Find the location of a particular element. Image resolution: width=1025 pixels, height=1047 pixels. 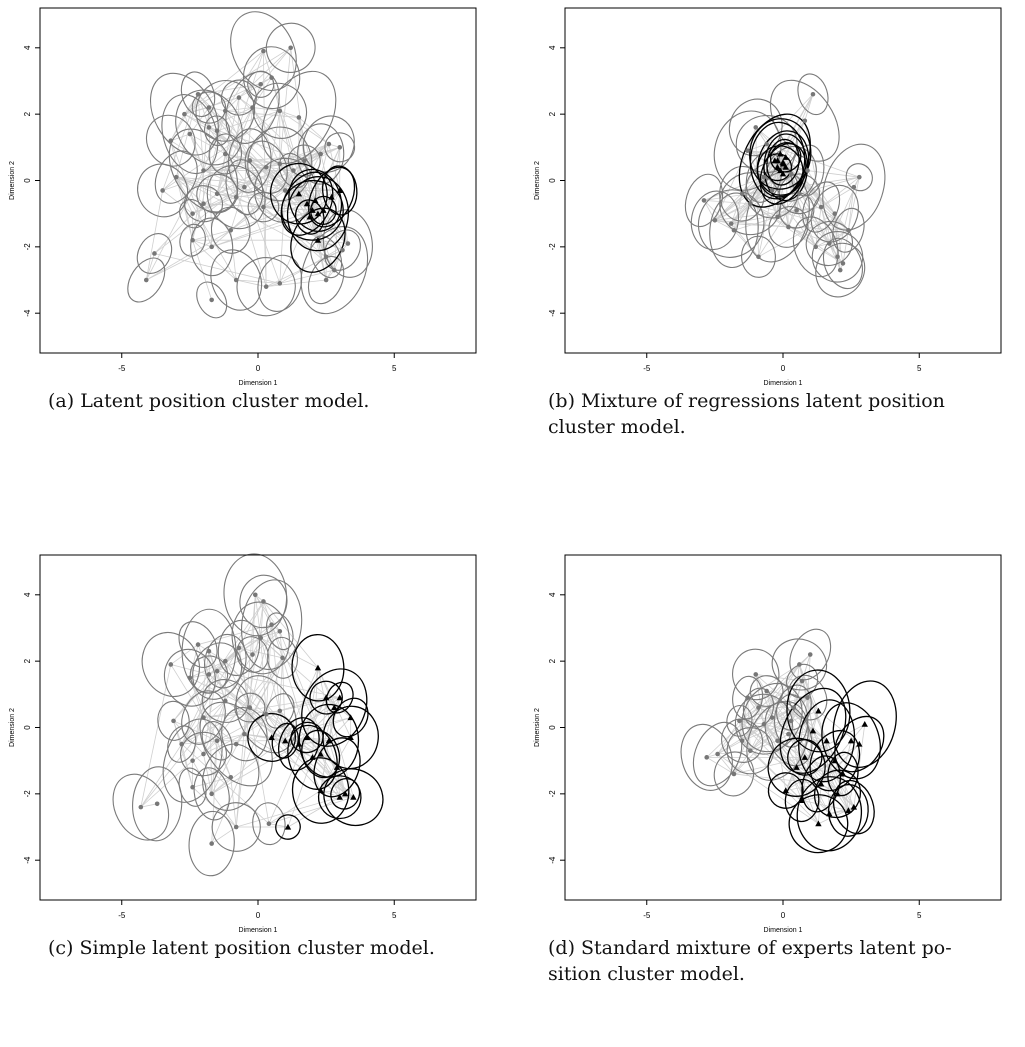

y-tick-label: -4 is located at coordinates (552, 860).